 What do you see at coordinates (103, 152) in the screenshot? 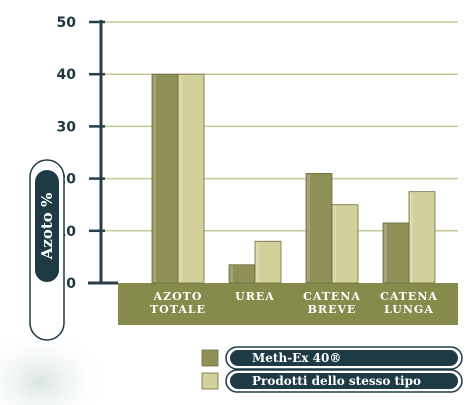
I see `y-axis` at bounding box center [103, 152].